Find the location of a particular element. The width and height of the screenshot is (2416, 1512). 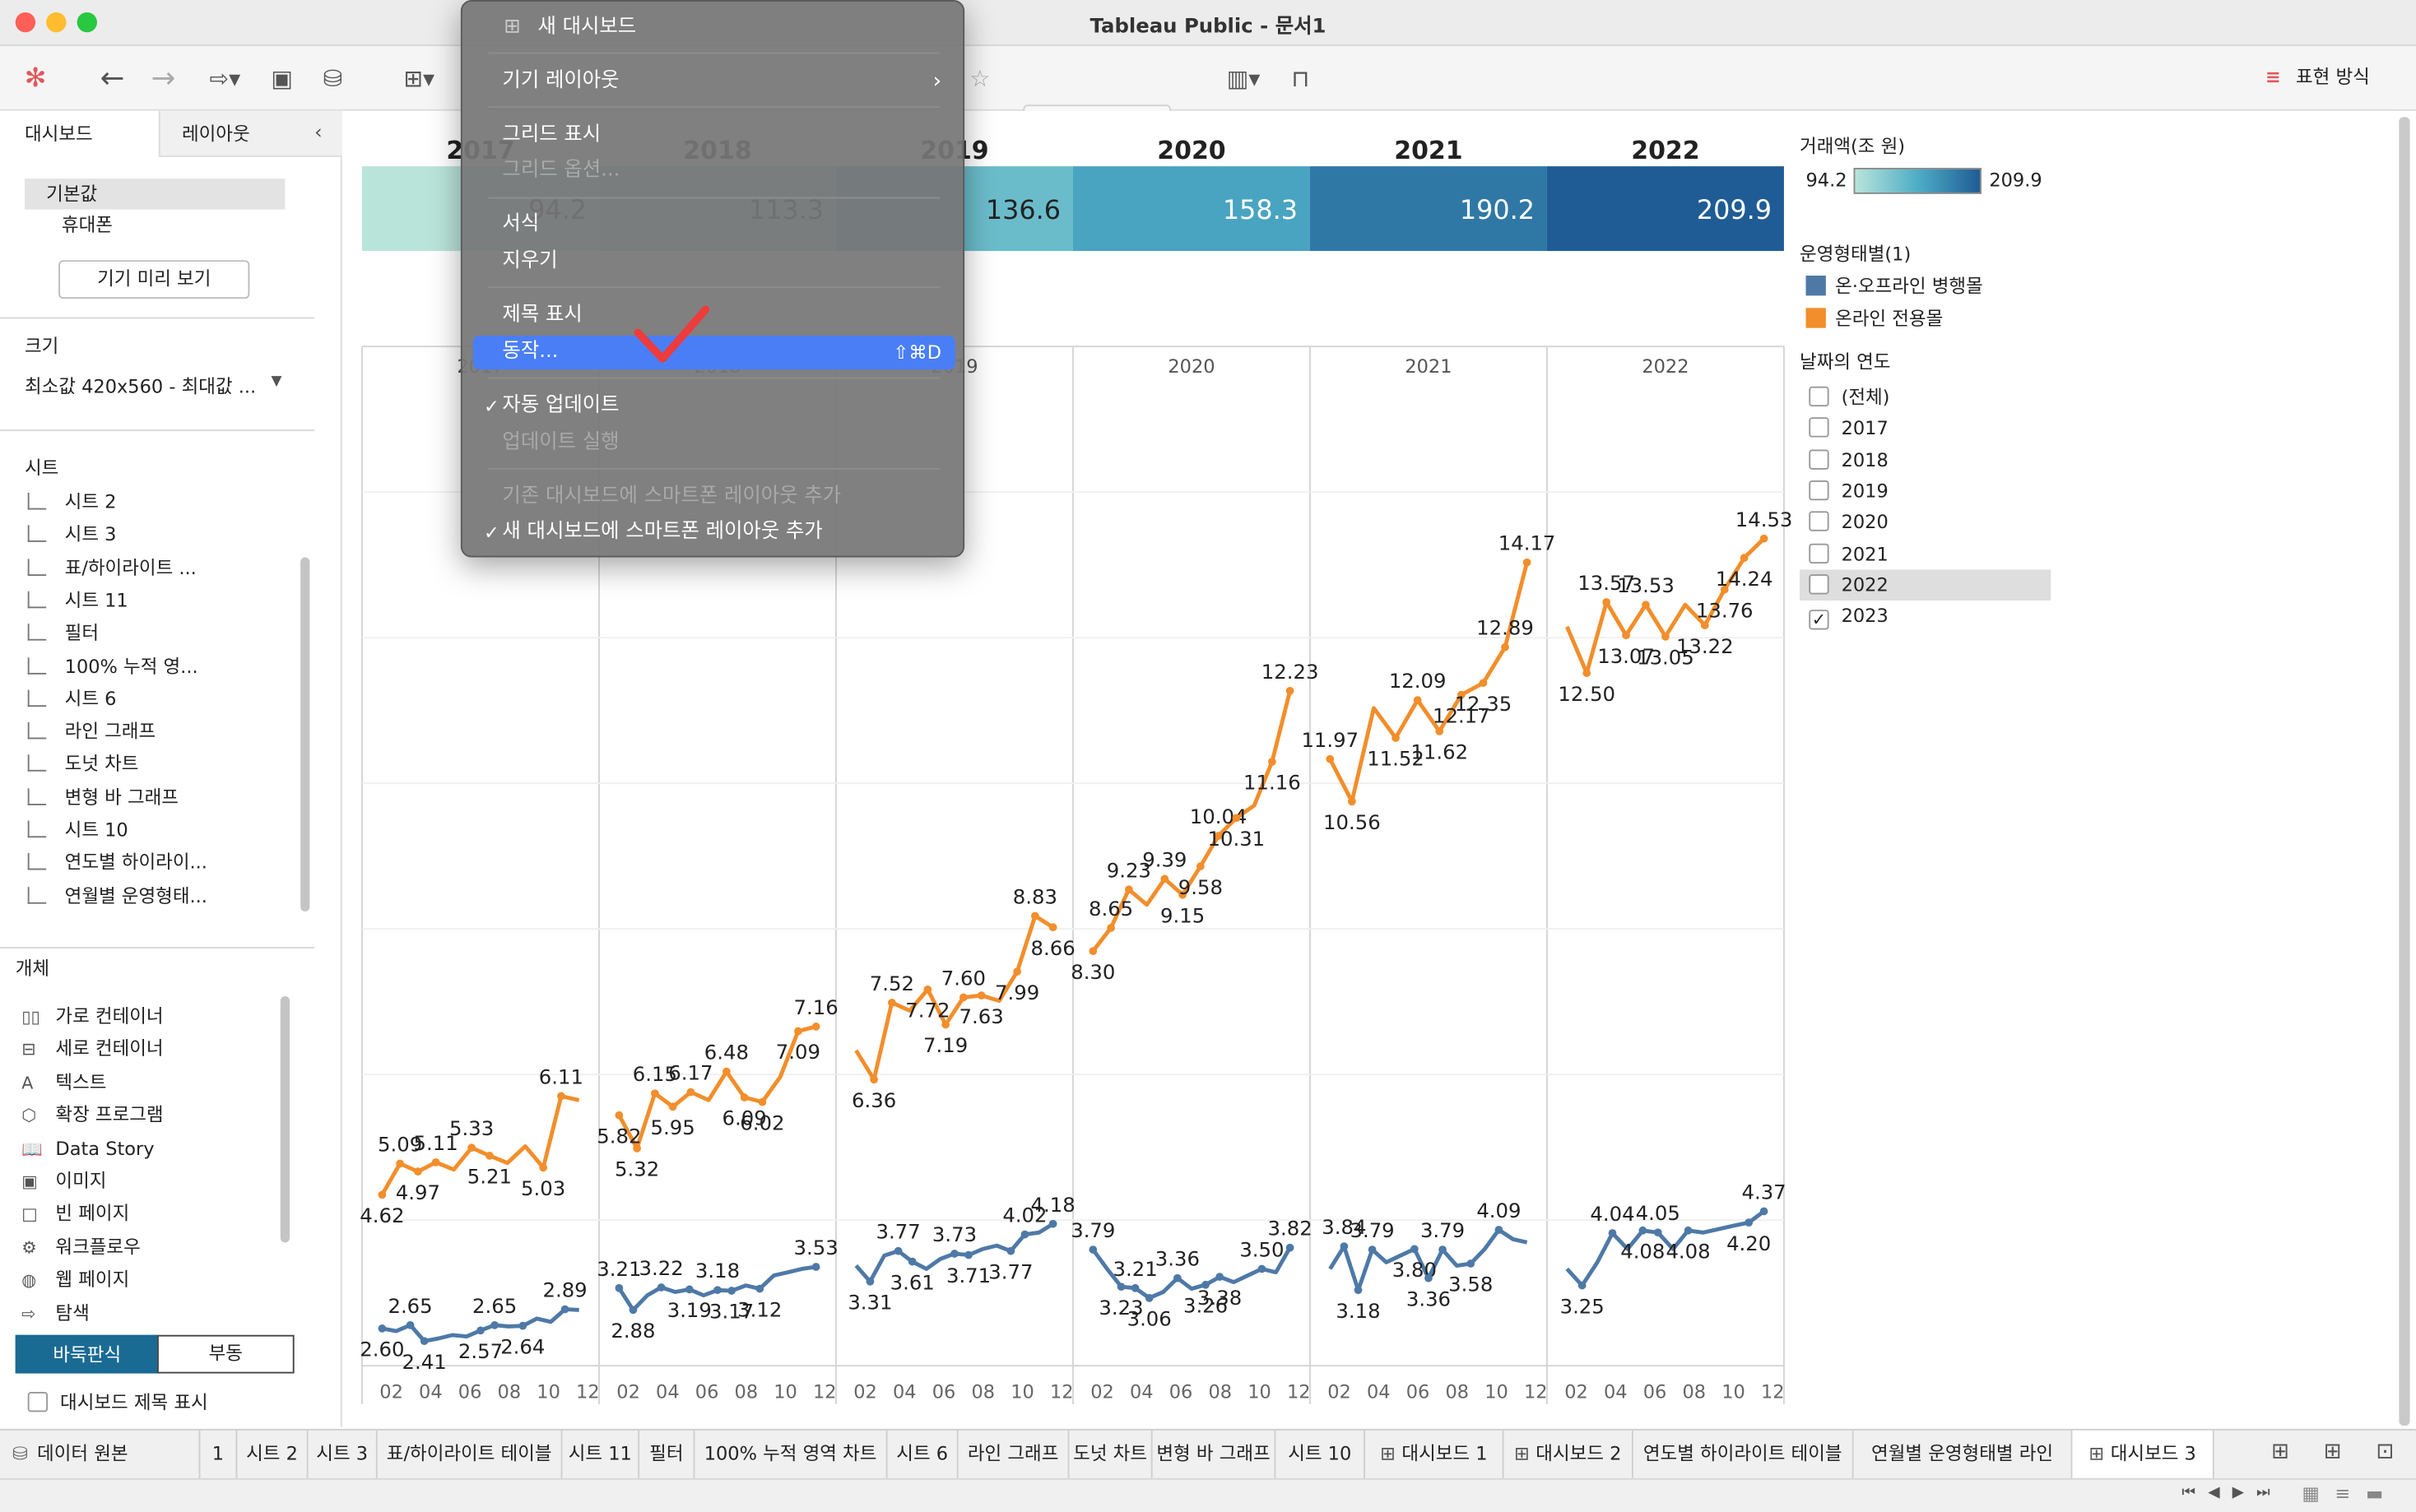

object-item: A 텍스트 is located at coordinates (64, 1083).